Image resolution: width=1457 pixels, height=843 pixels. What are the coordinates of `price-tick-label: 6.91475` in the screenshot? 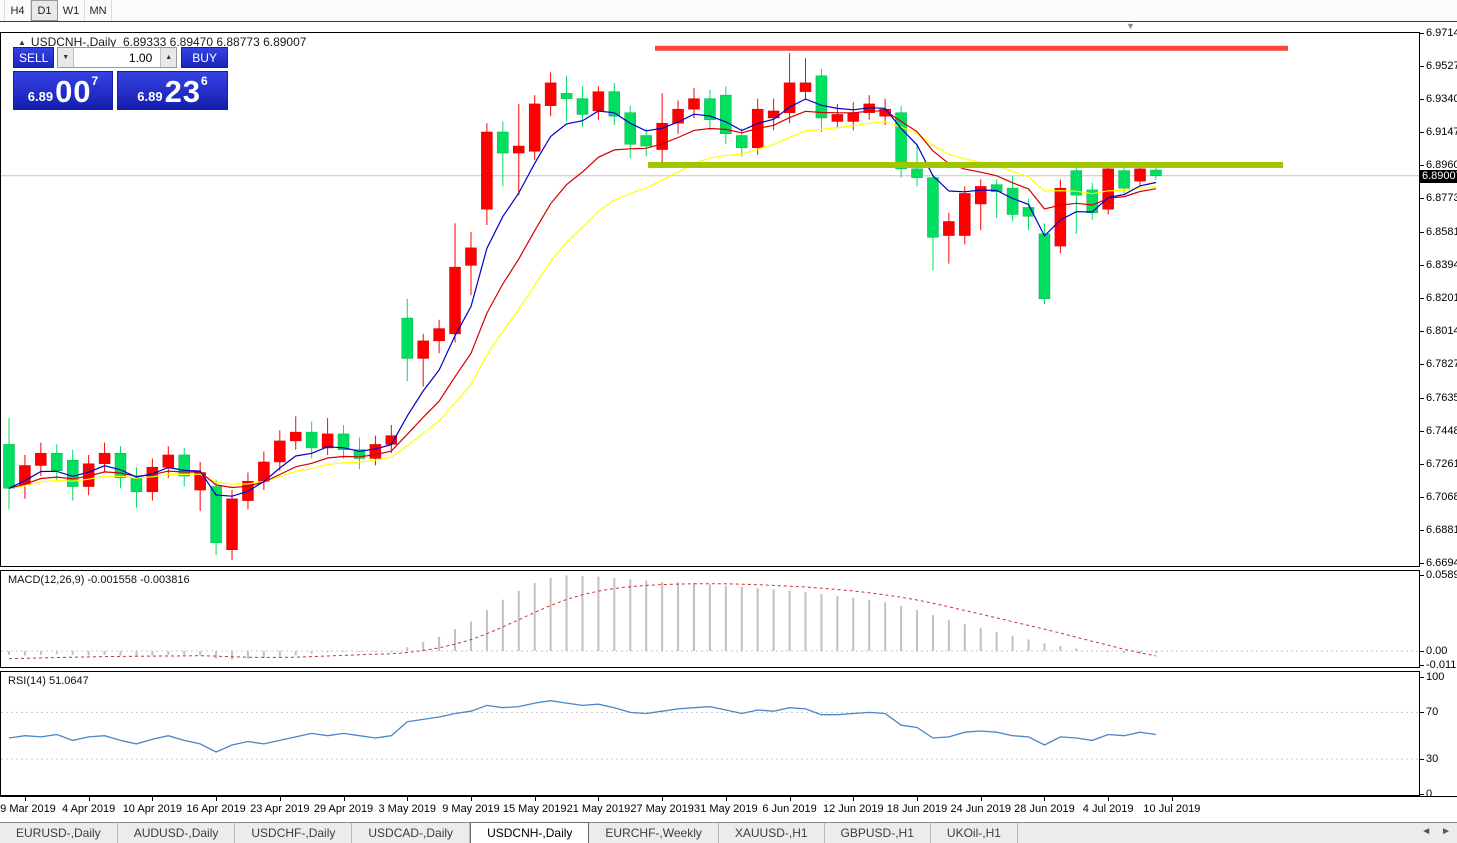 It's located at (1441, 132).